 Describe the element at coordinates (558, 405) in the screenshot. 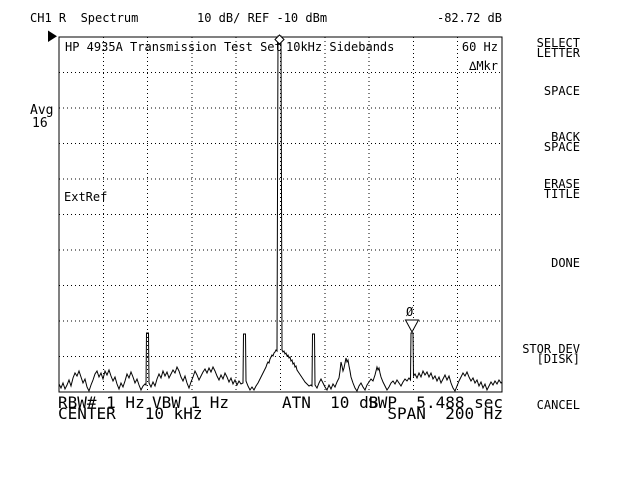

I see `softkey-cancel: CANCEL` at that location.